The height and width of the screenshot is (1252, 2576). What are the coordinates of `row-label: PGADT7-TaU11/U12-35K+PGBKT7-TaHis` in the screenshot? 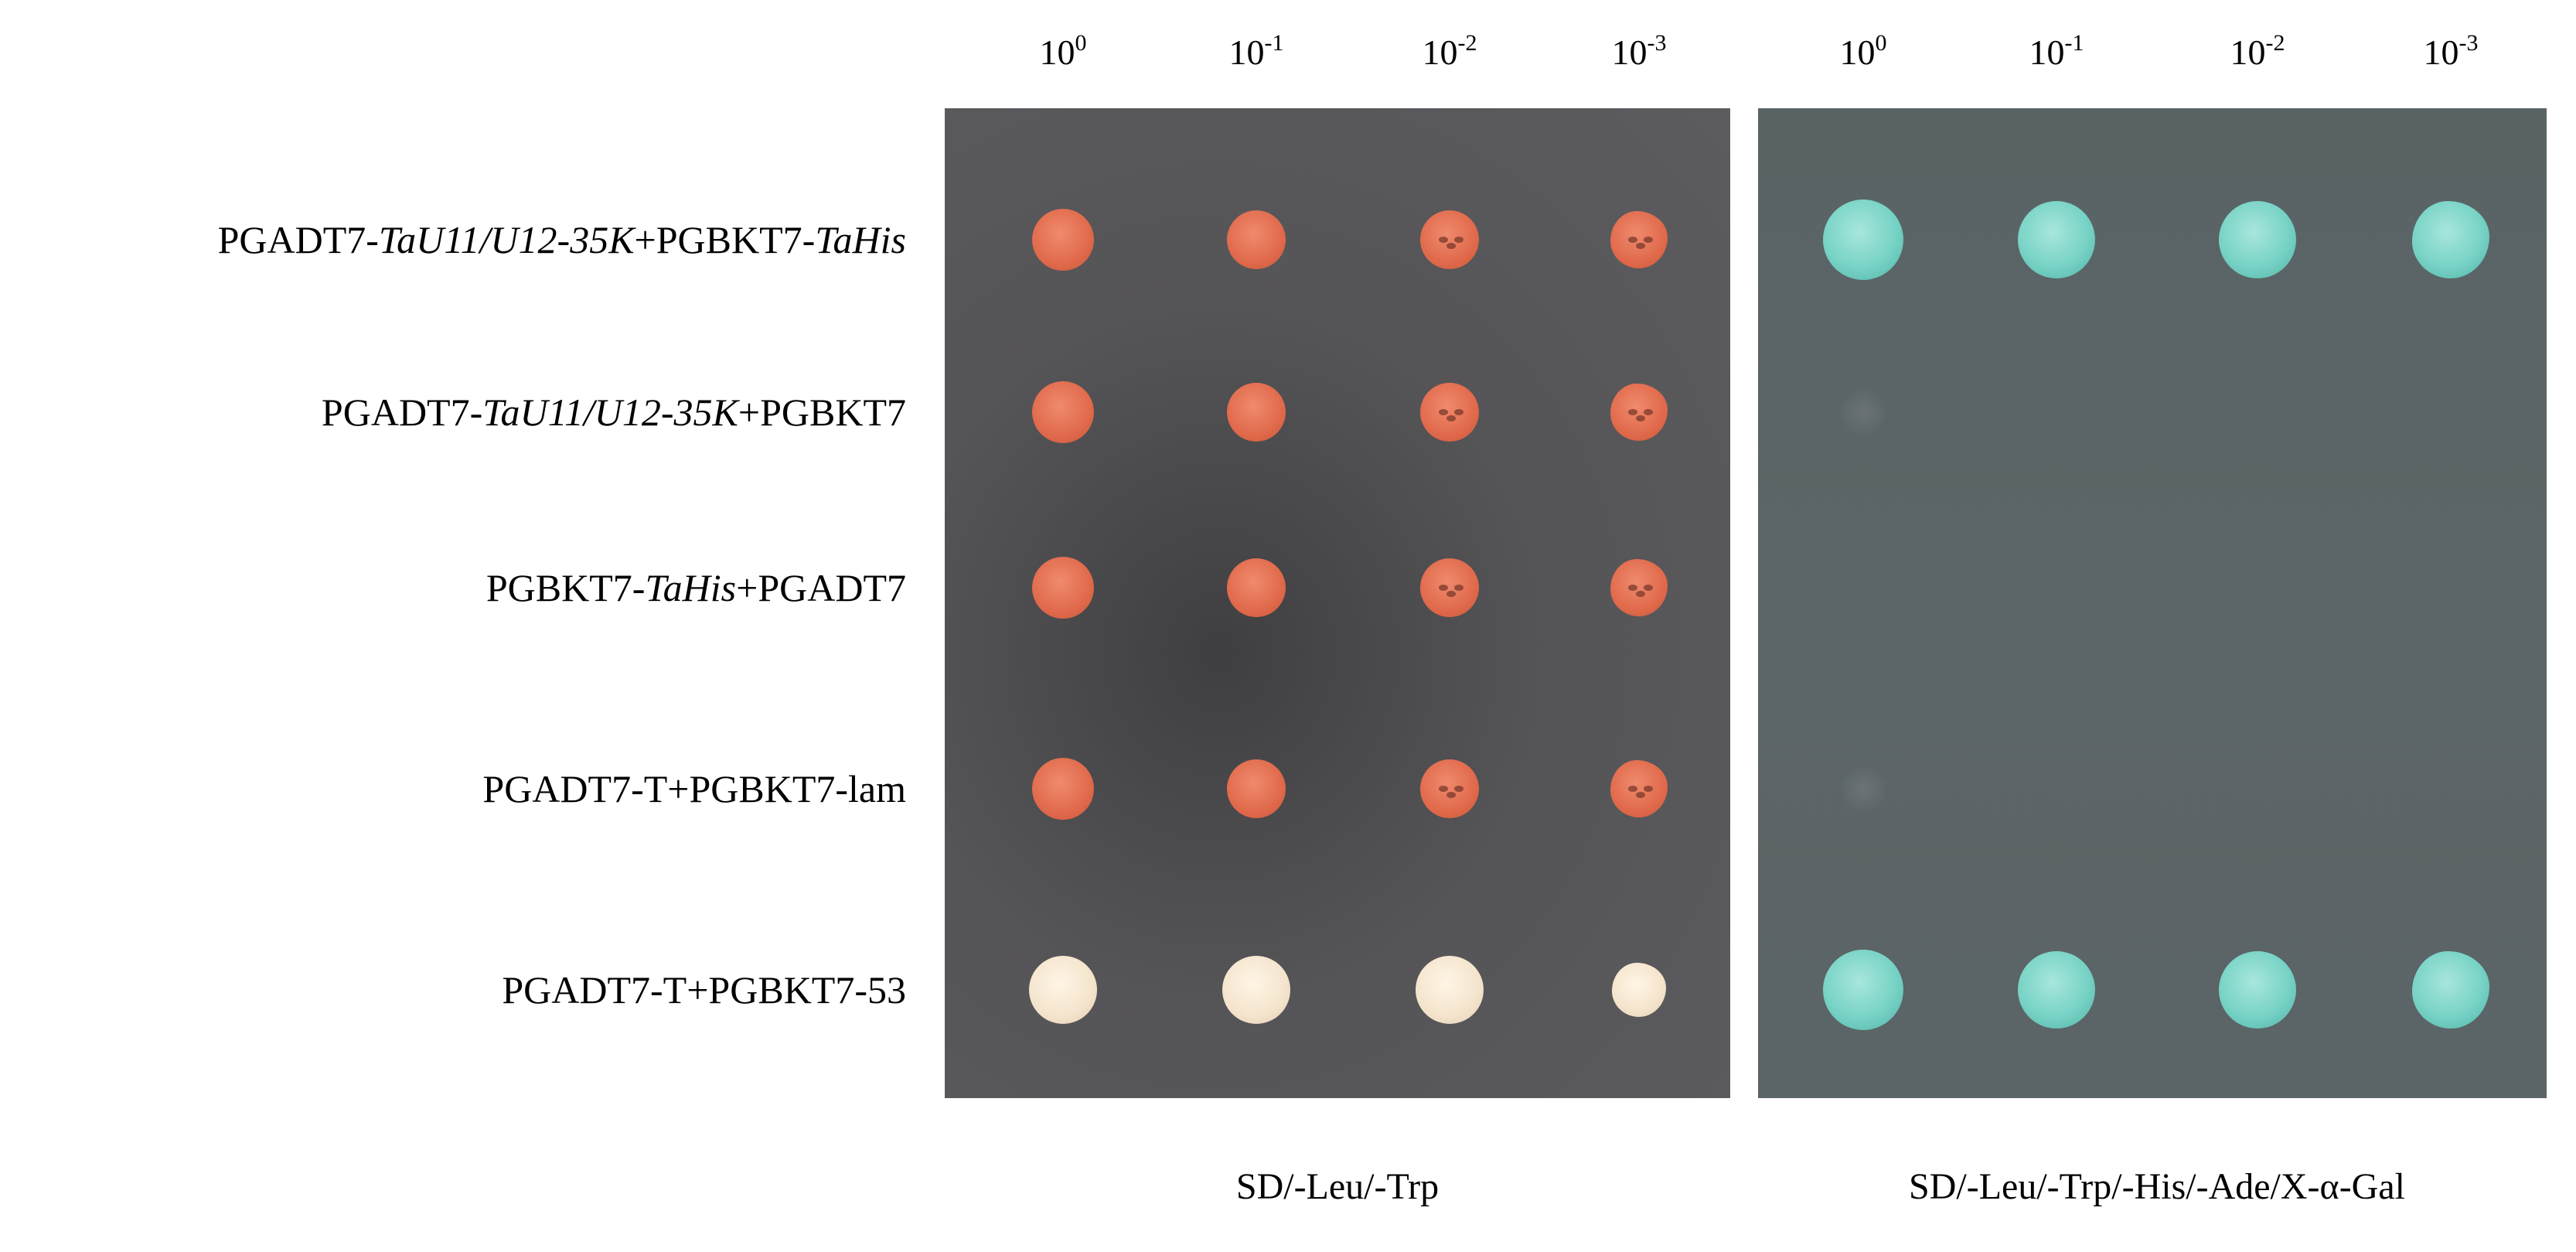 It's located at (562, 240).